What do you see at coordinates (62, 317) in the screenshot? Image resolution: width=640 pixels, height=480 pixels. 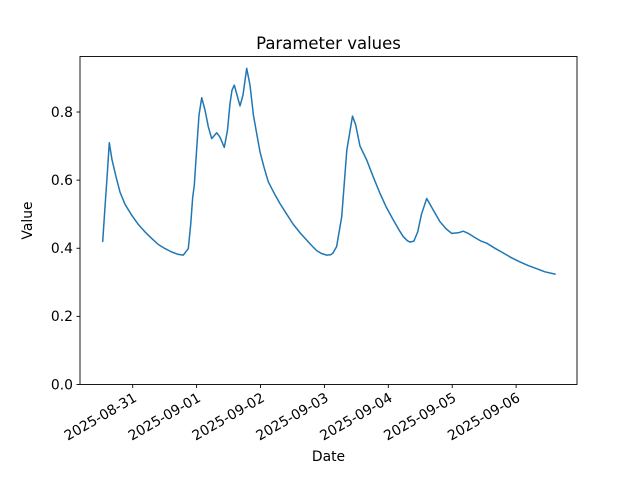 I see `y-tick-label: 0.2` at bounding box center [62, 317].